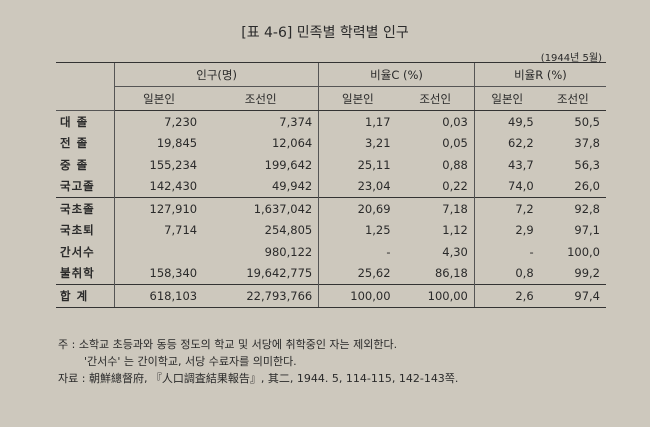  Describe the element at coordinates (455, 251) in the screenshot. I see `cell: 4,30` at that location.